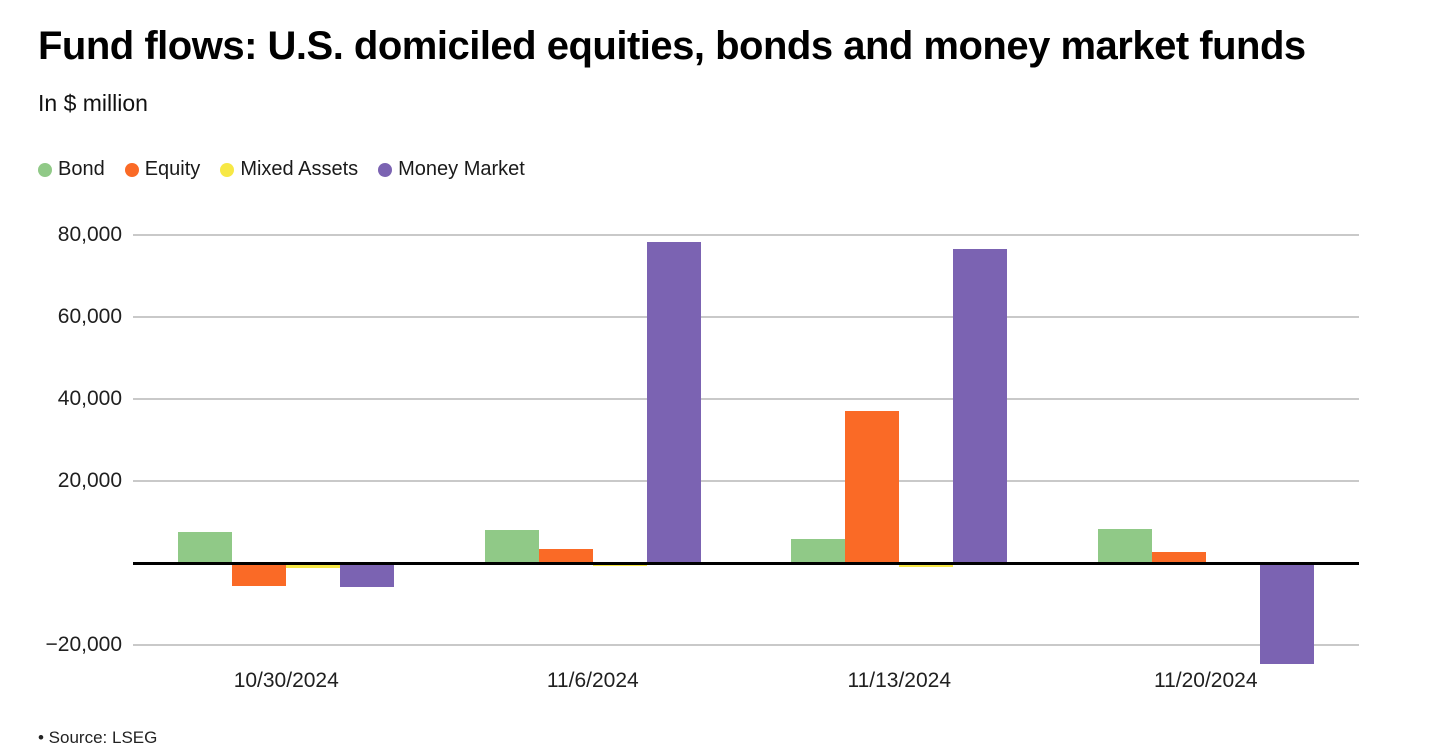 The height and width of the screenshot is (754, 1456). Describe the element at coordinates (1205, 680) in the screenshot. I see `x-axis-tick-label-11-20-2024: 11/20/2024` at that location.